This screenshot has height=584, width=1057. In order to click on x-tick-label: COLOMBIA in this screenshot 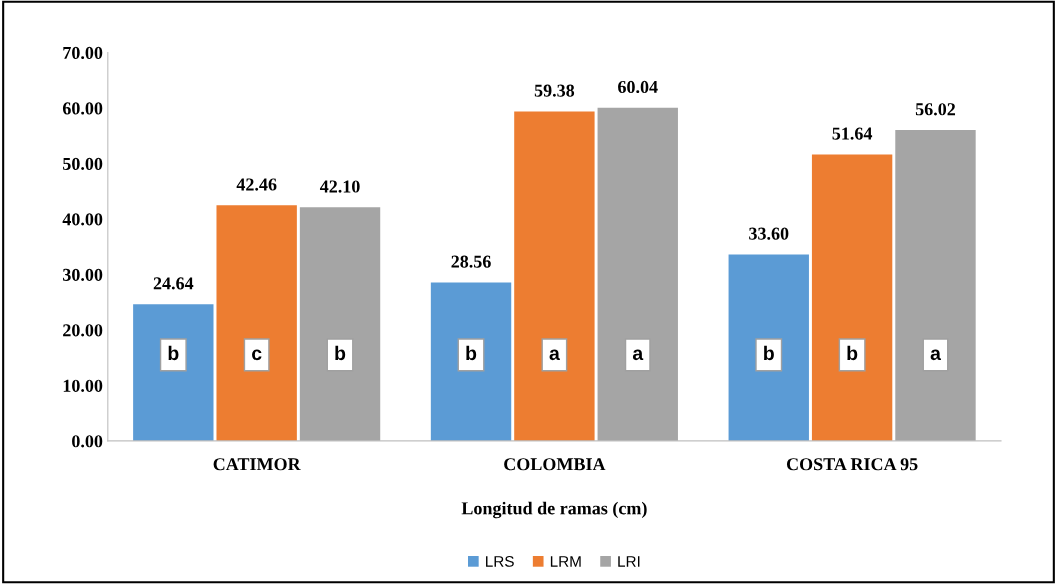, I will do `click(555, 464)`.